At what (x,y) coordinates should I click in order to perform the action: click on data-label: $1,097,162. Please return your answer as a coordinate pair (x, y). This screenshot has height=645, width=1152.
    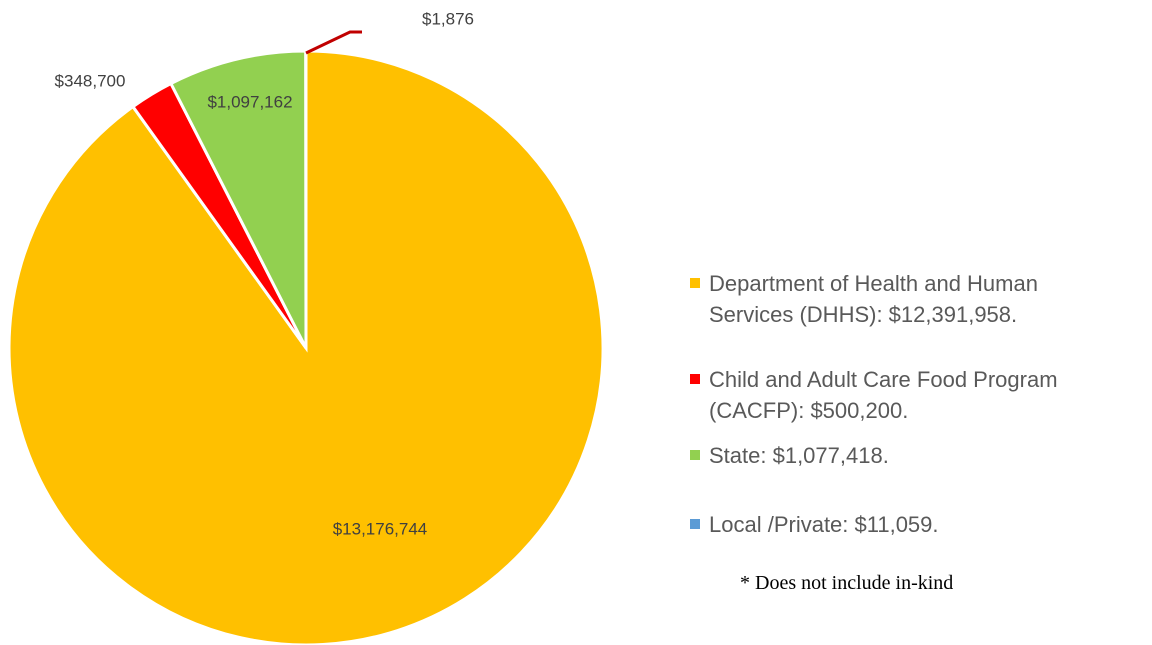
    Looking at the image, I should click on (249, 101).